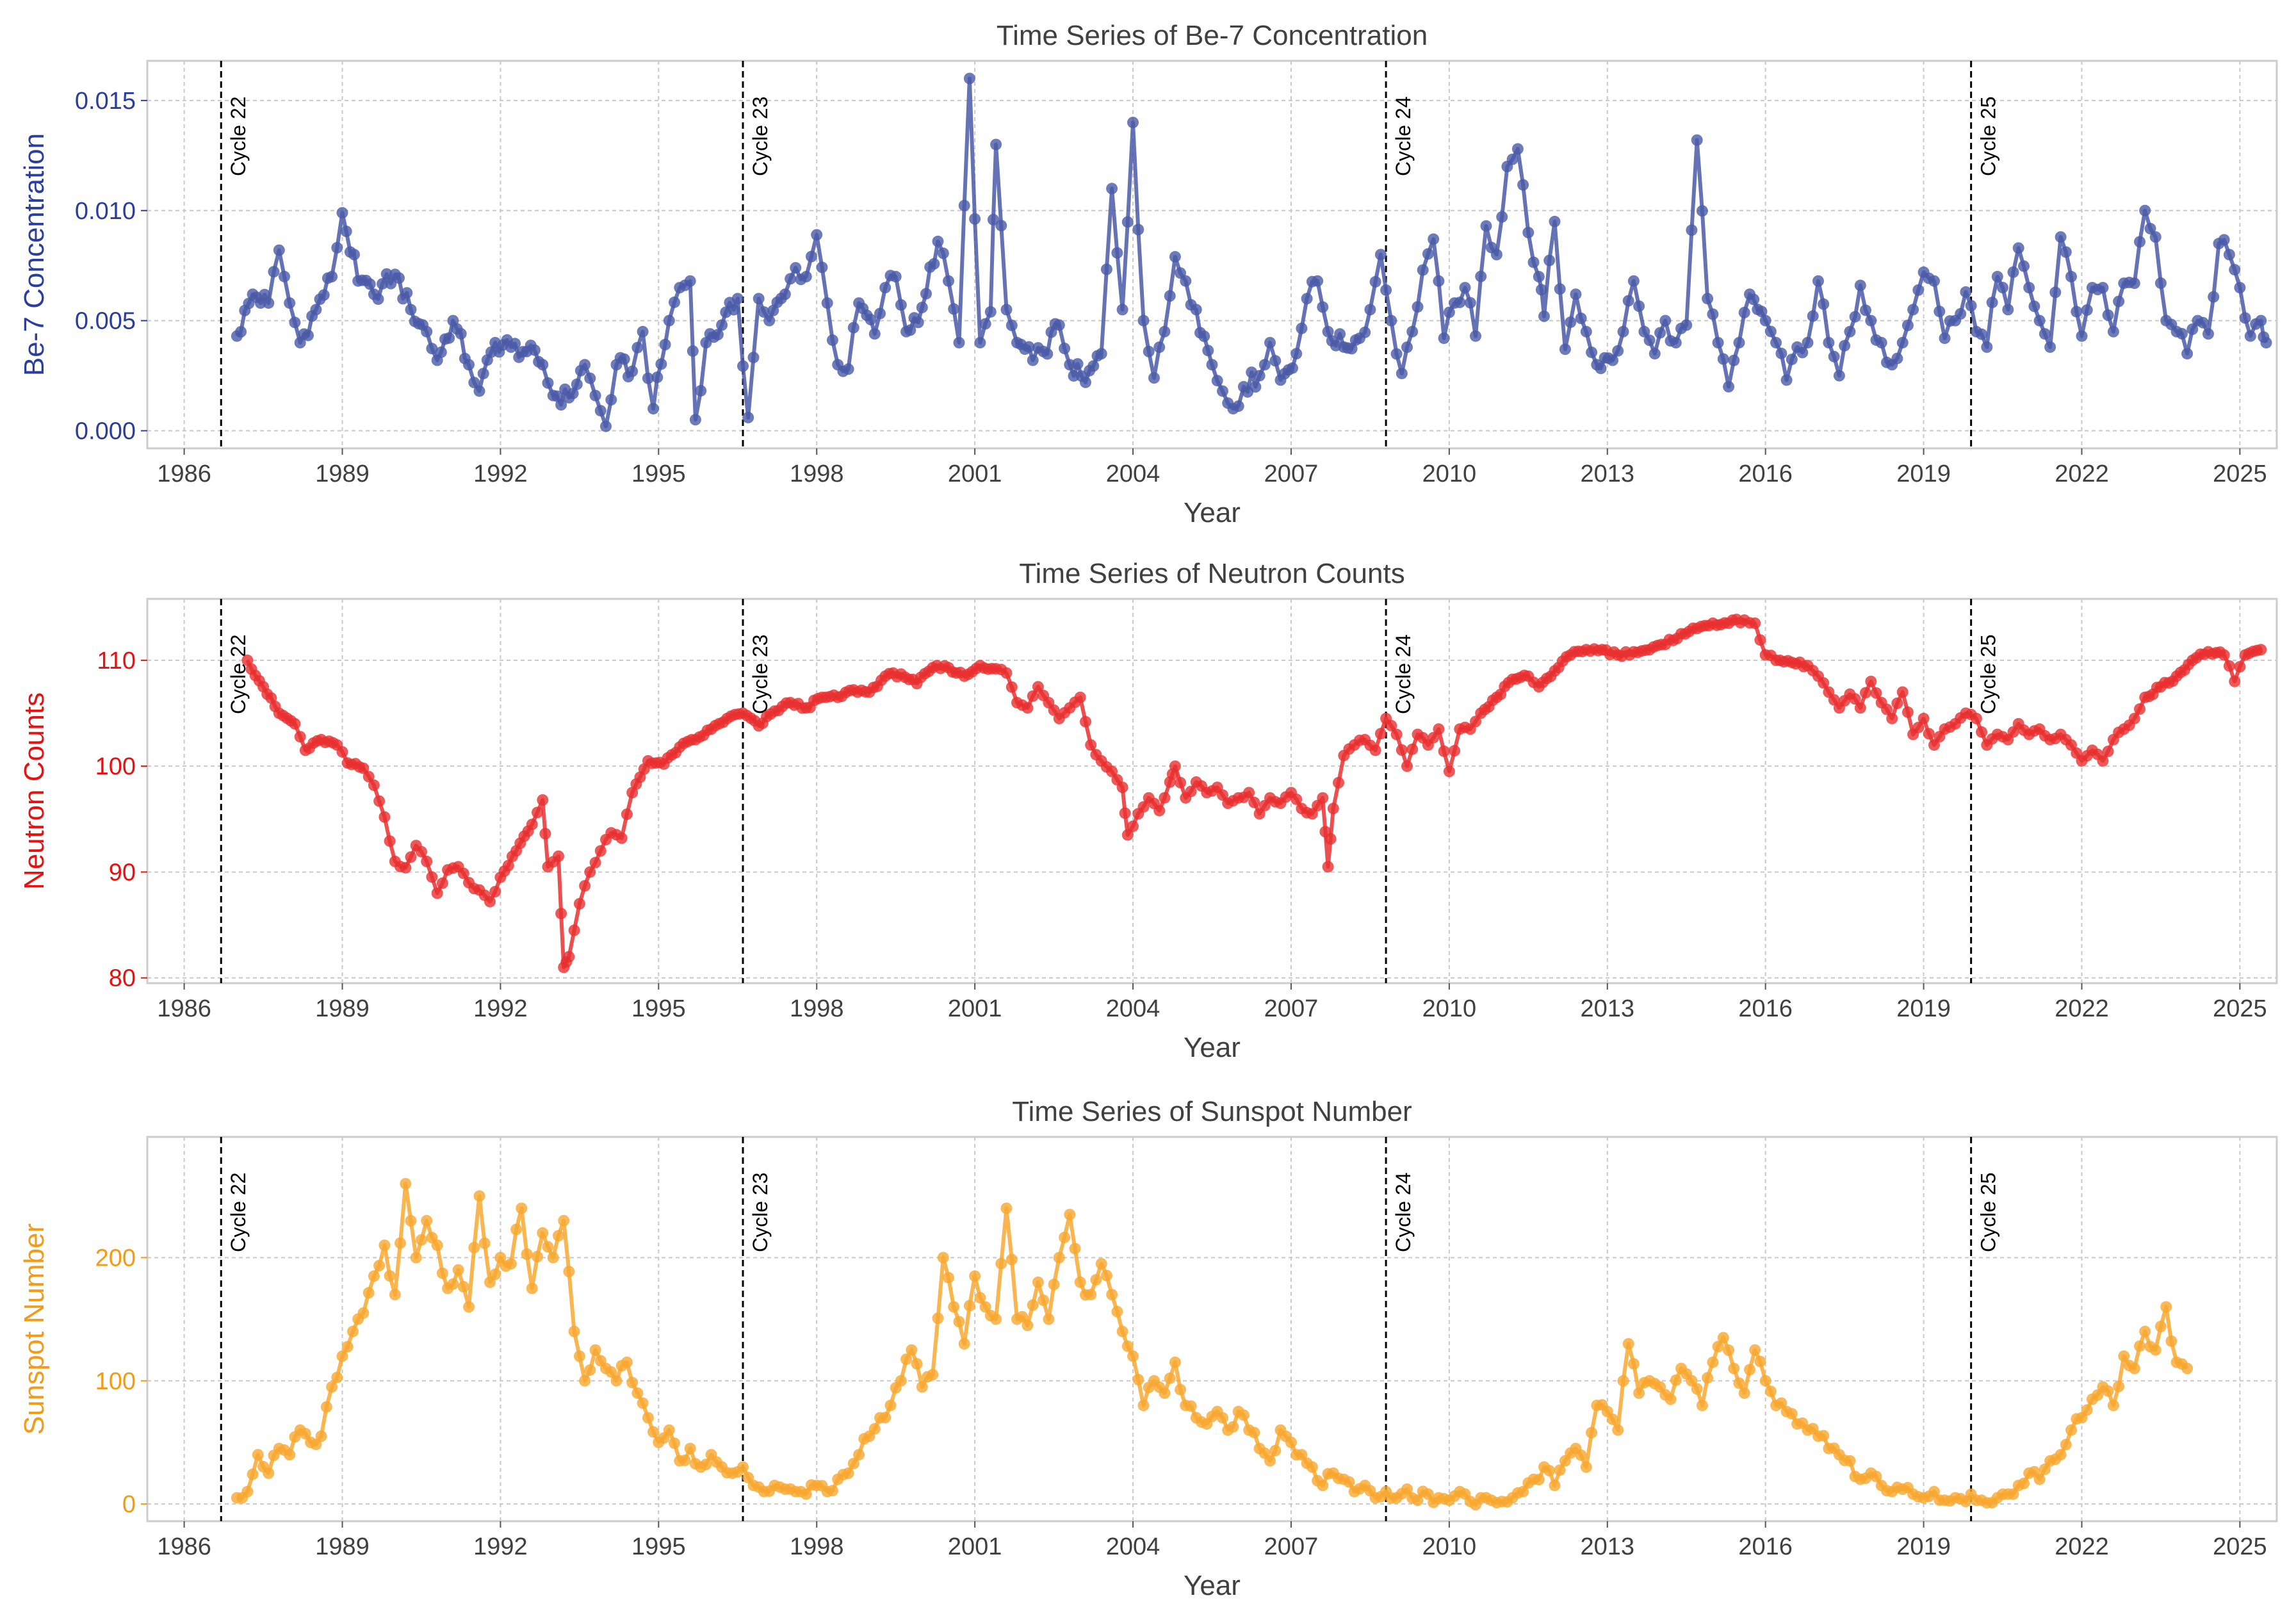  What do you see at coordinates (1211, 573) in the screenshot?
I see `chart-title: Time Series of Neutron Counts` at bounding box center [1211, 573].